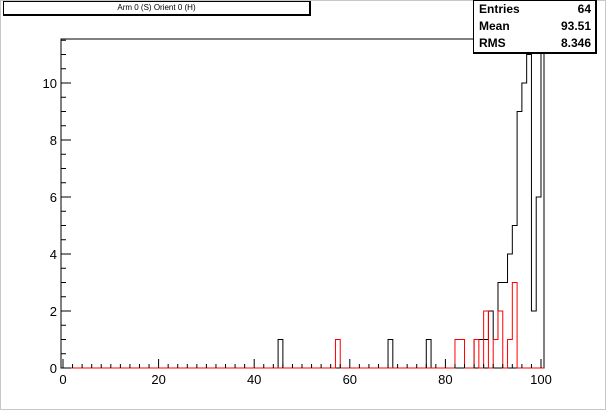  I want to click on y-tick-label: 0, so click(53, 368).